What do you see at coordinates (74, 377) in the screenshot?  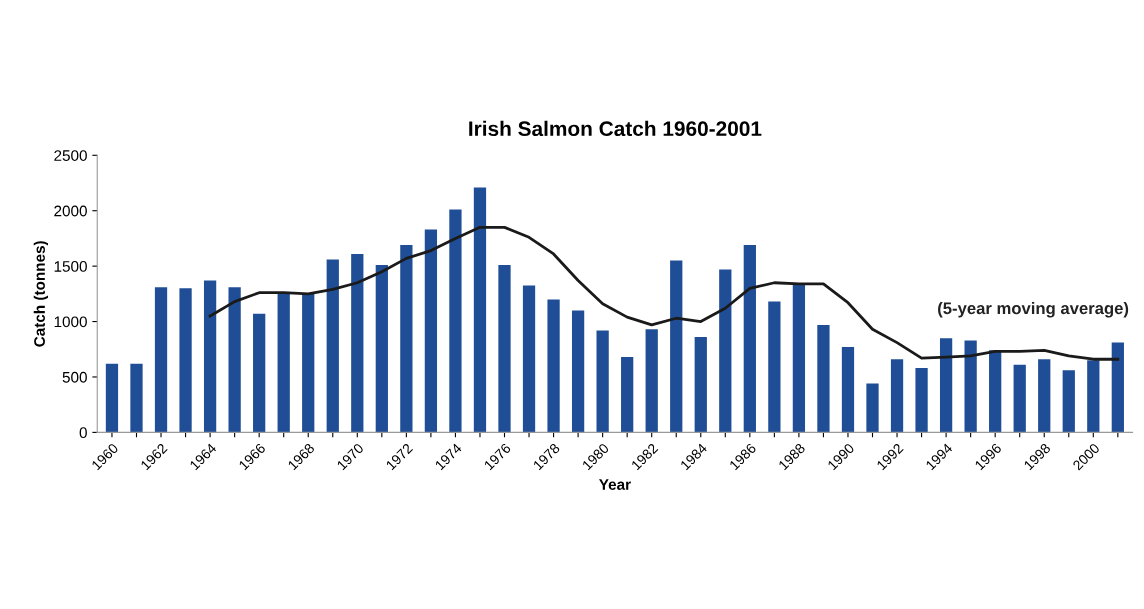 I see `y-tick-label: 500` at bounding box center [74, 377].